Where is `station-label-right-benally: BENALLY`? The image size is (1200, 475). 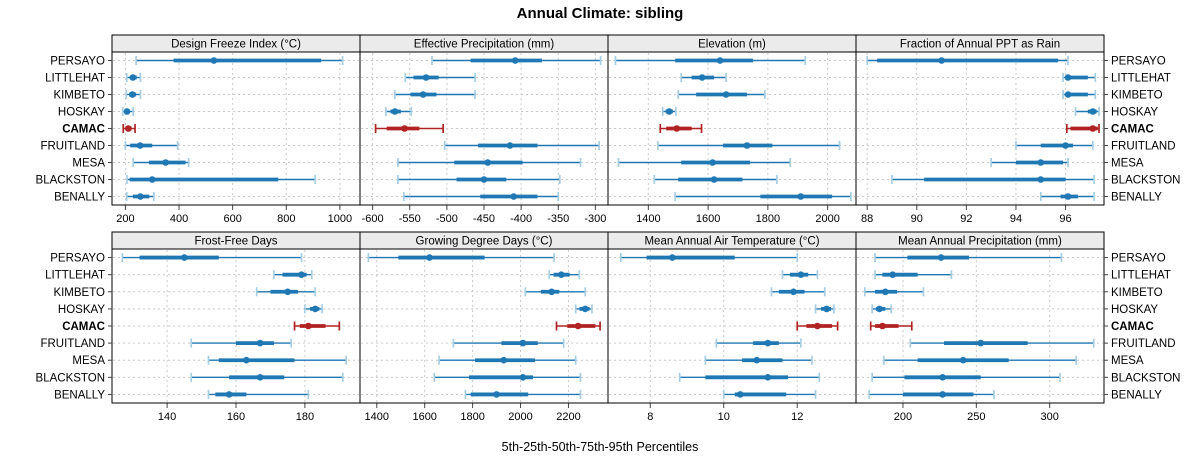
station-label-right-benally: BENALLY is located at coordinates (1136, 198).